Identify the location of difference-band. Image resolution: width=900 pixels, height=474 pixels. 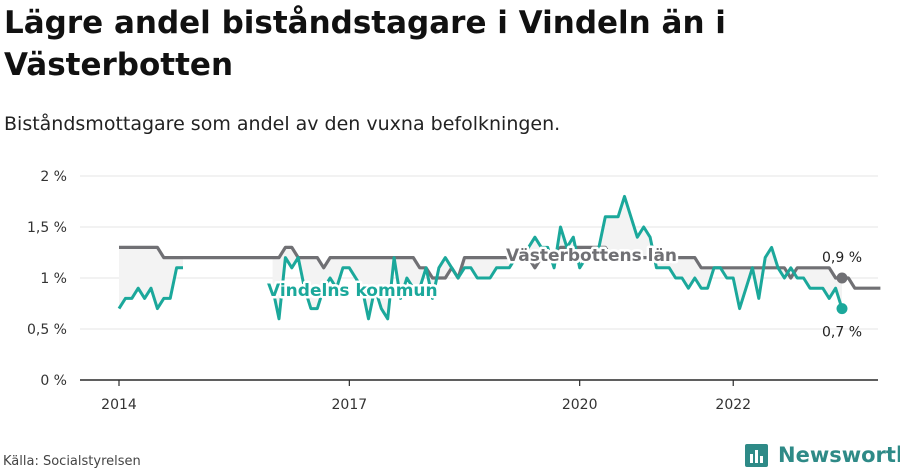
(151, 278).